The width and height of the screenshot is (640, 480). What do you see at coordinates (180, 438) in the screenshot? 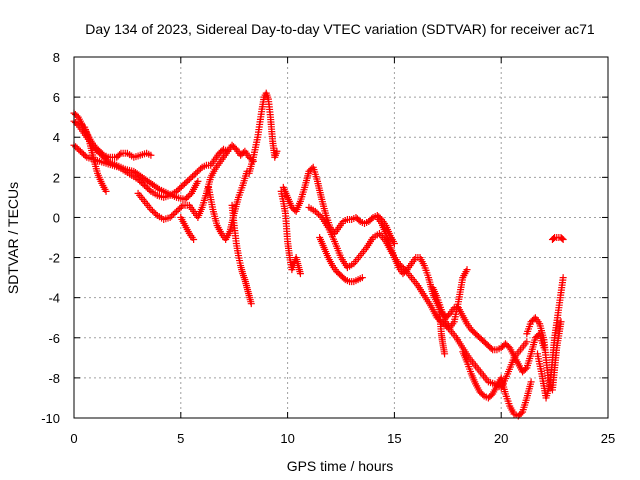
I see `x-tick-label: 5` at bounding box center [180, 438].